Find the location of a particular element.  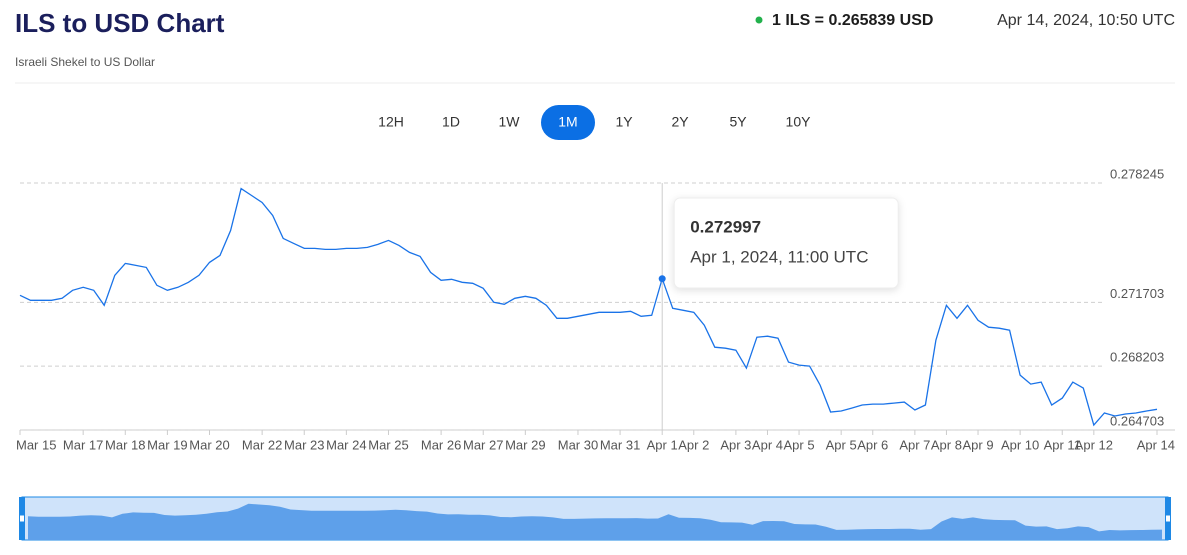

current-rate: 1 ILS = 0.265839 USD is located at coordinates (852, 20).